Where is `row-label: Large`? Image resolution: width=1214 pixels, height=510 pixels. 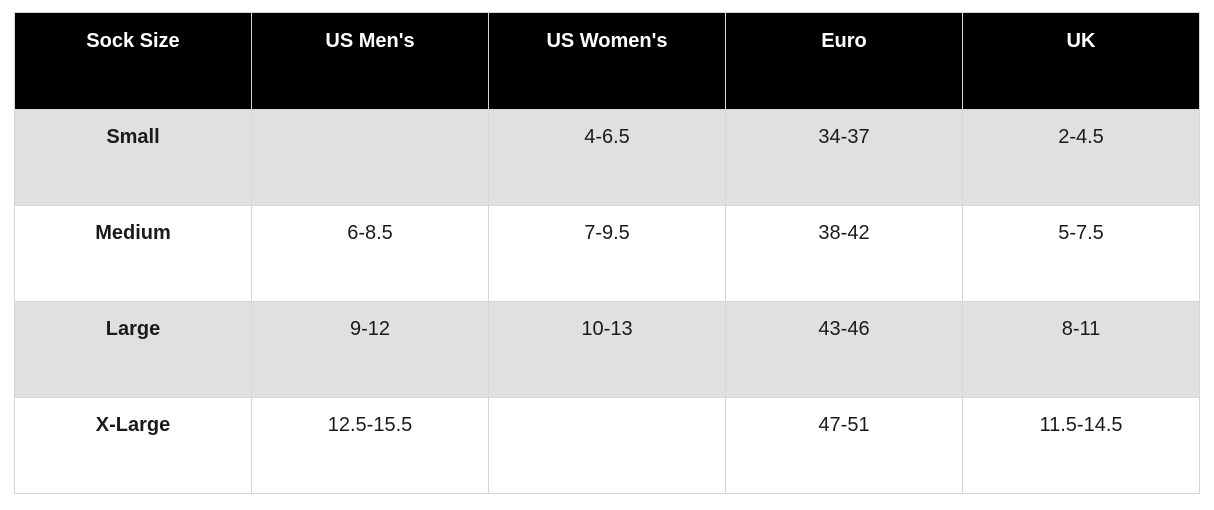 row-label: Large is located at coordinates (133, 349).